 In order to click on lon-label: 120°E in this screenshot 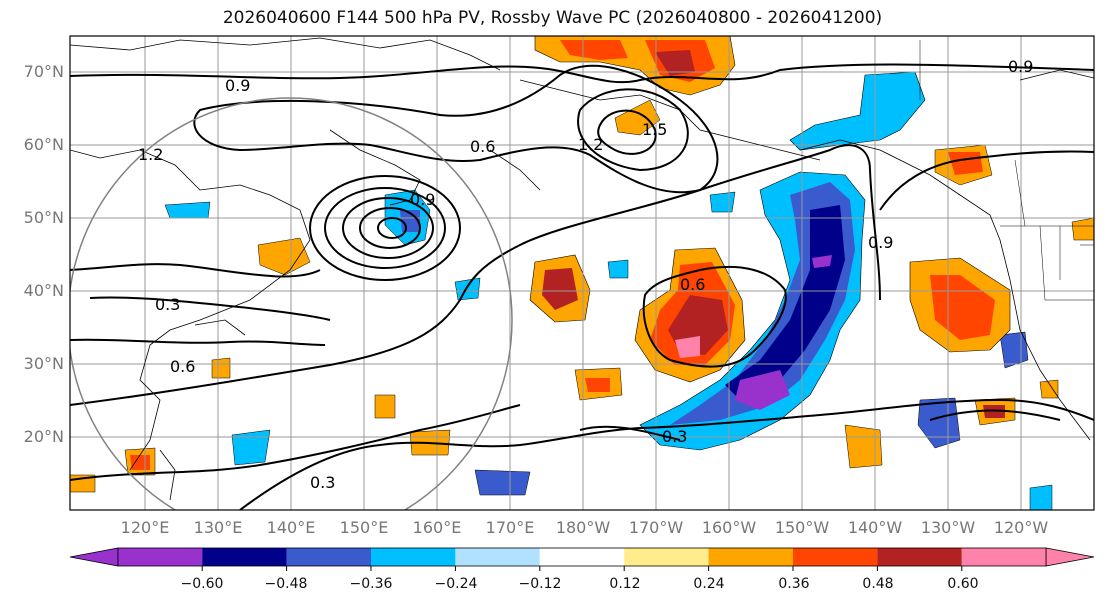, I will do `click(145, 527)`.